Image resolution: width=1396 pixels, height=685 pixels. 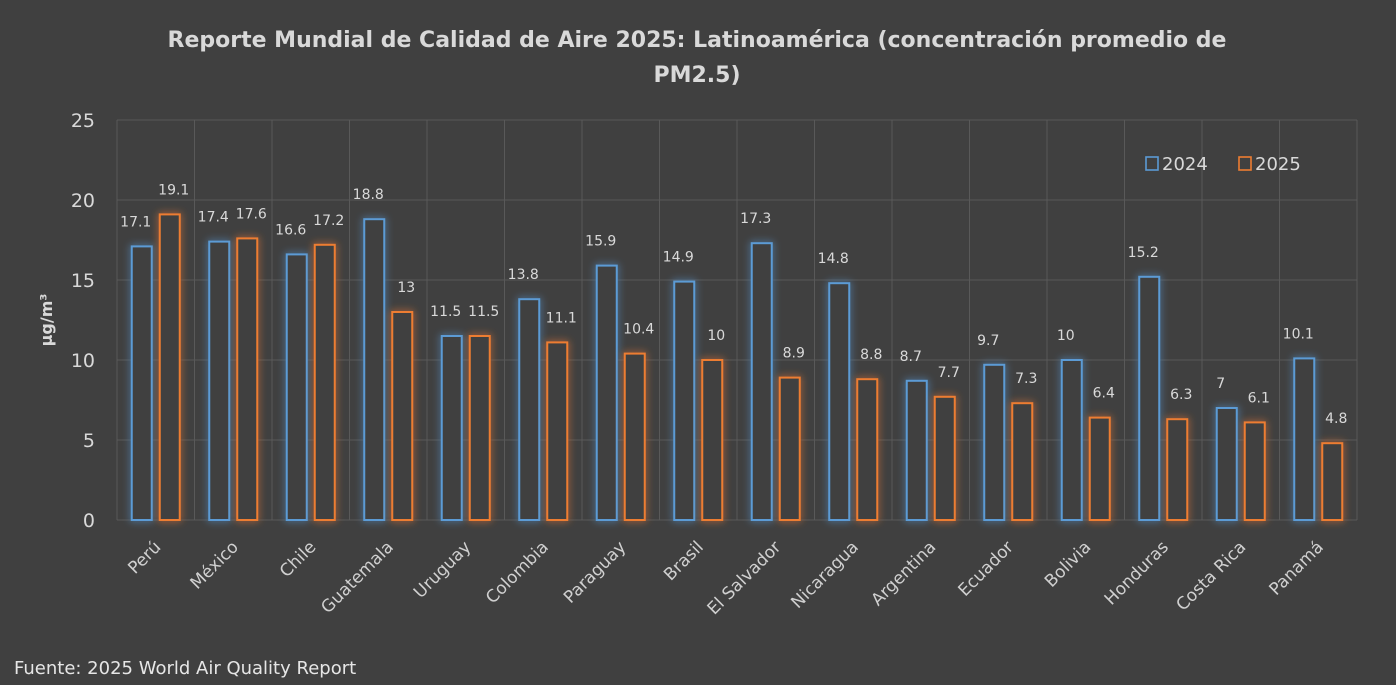 What do you see at coordinates (949, 373) in the screenshot?
I see `data-label-2025: 7.7` at bounding box center [949, 373].